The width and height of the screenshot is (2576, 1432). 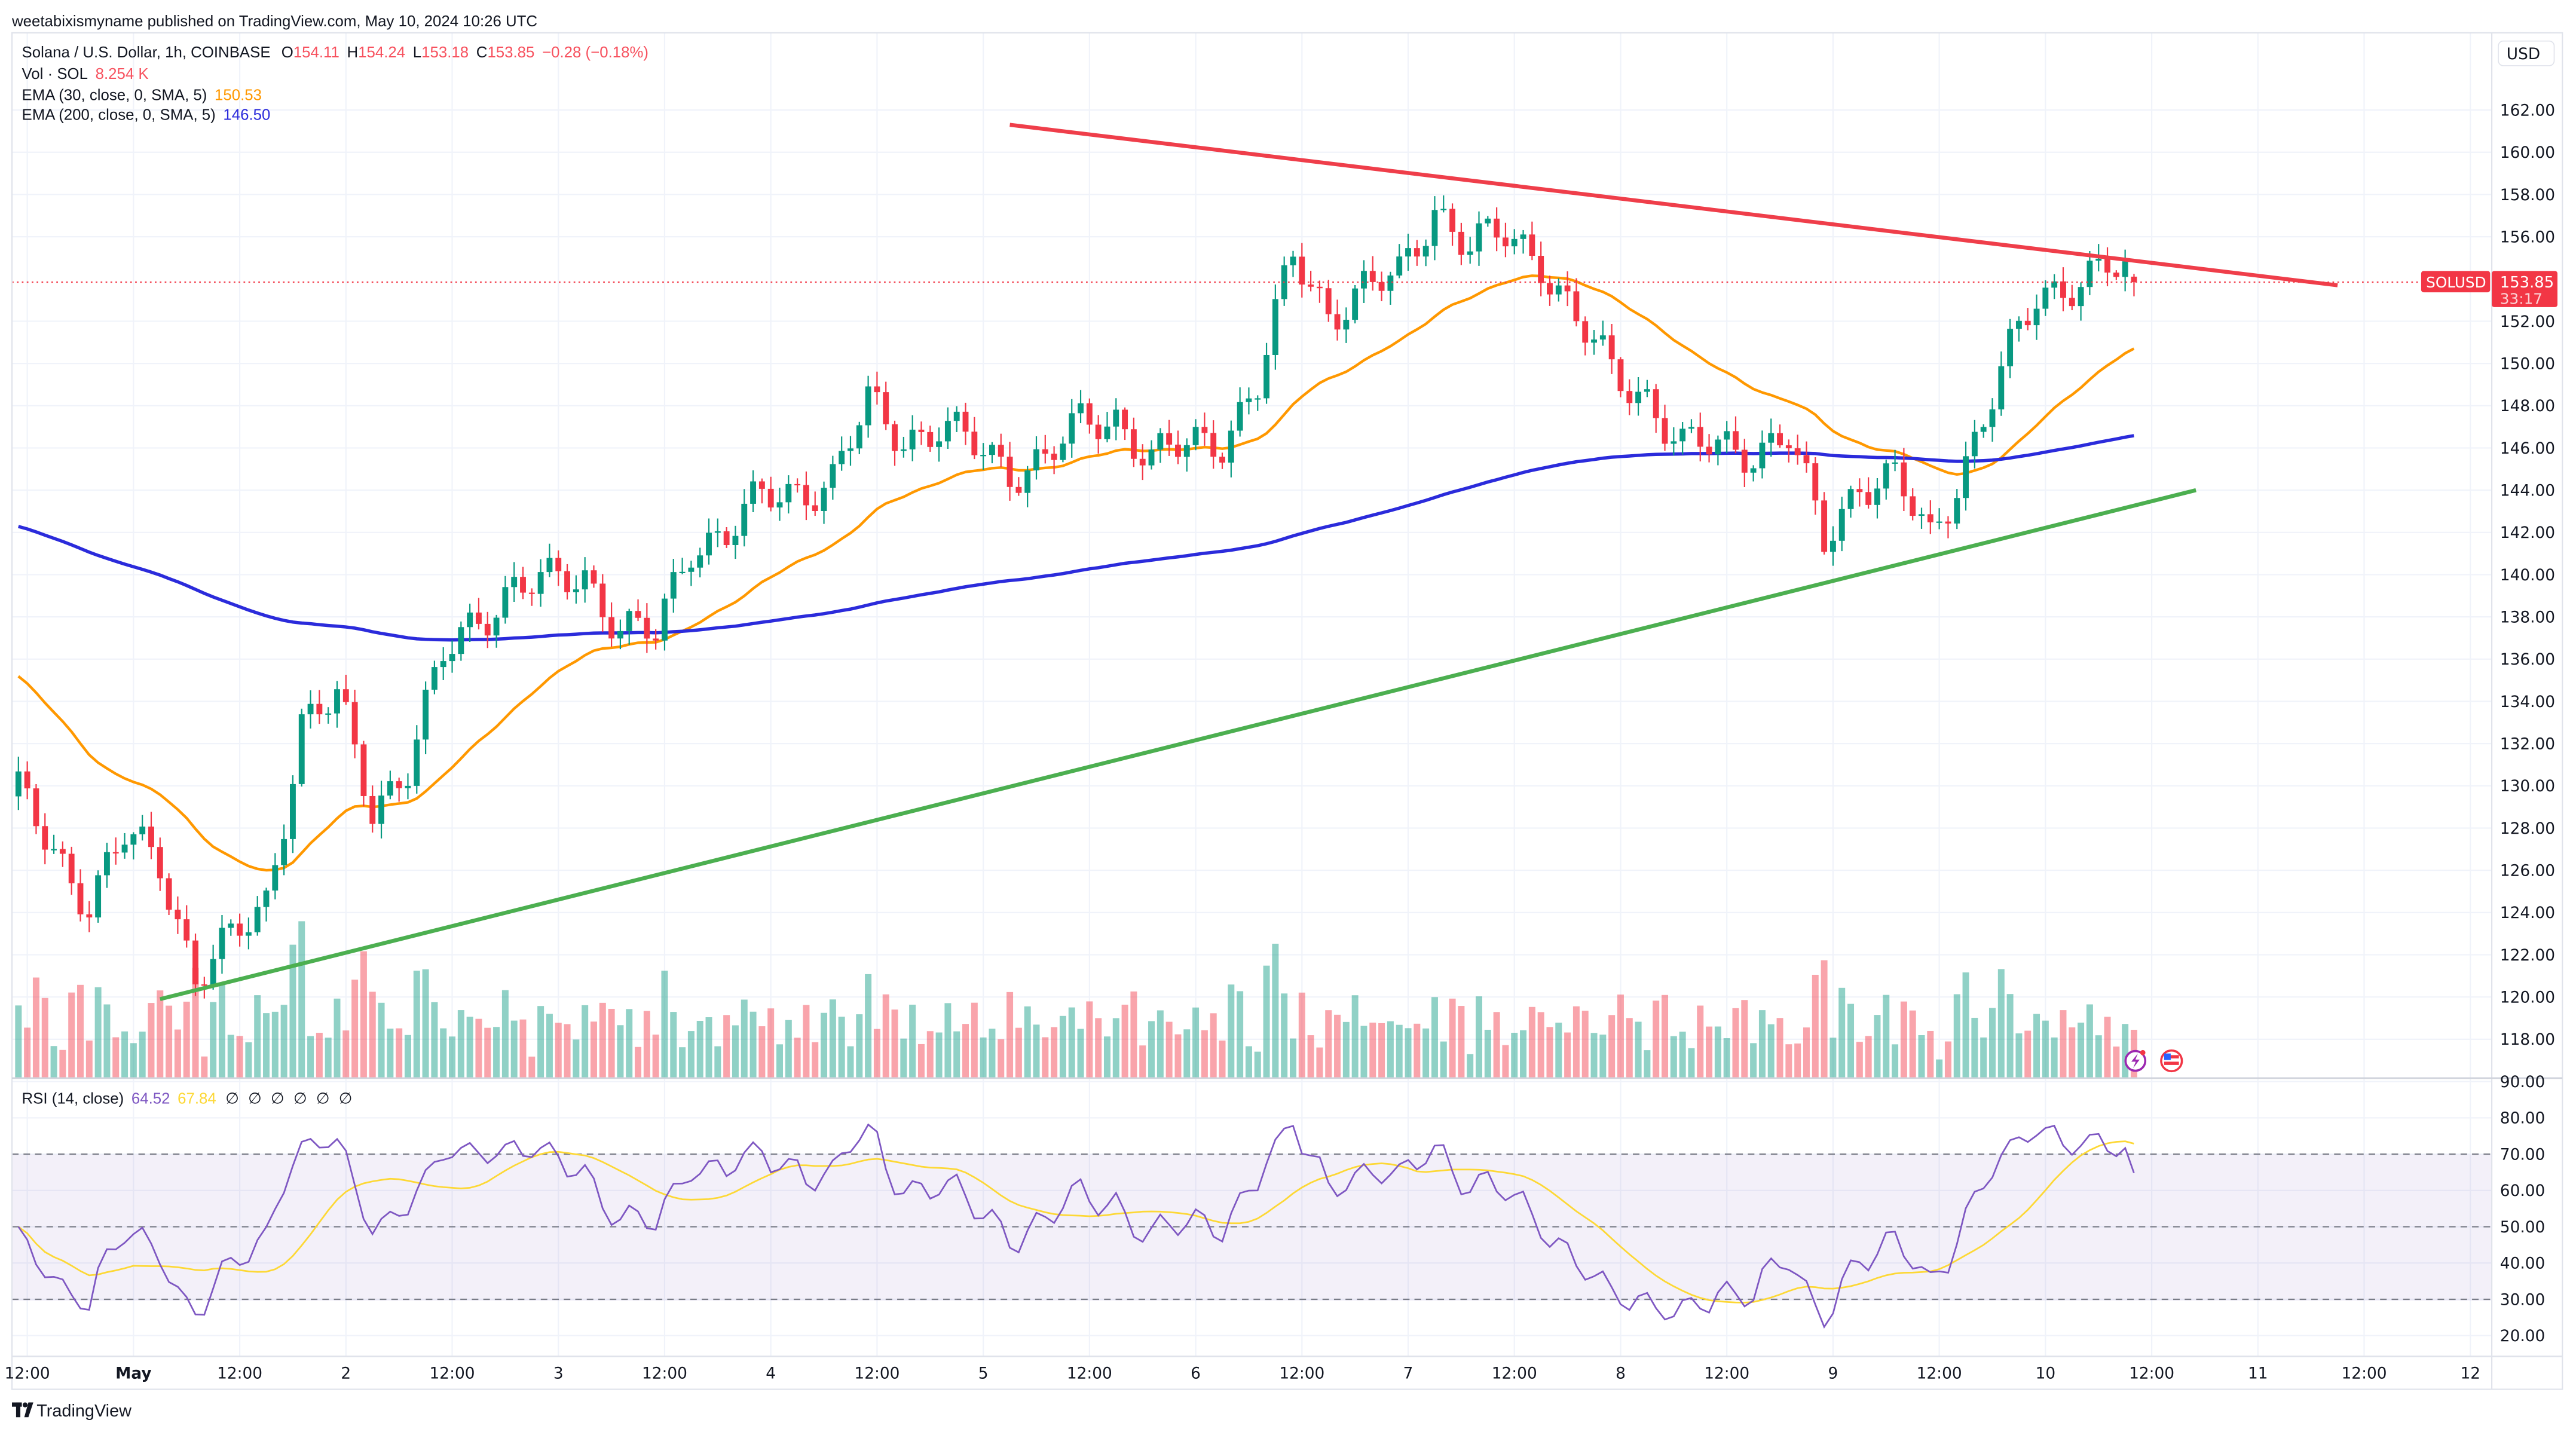 What do you see at coordinates (119, 115) in the screenshot?
I see `ema200-label: EMA (200, close, 0, SMA, 5)` at bounding box center [119, 115].